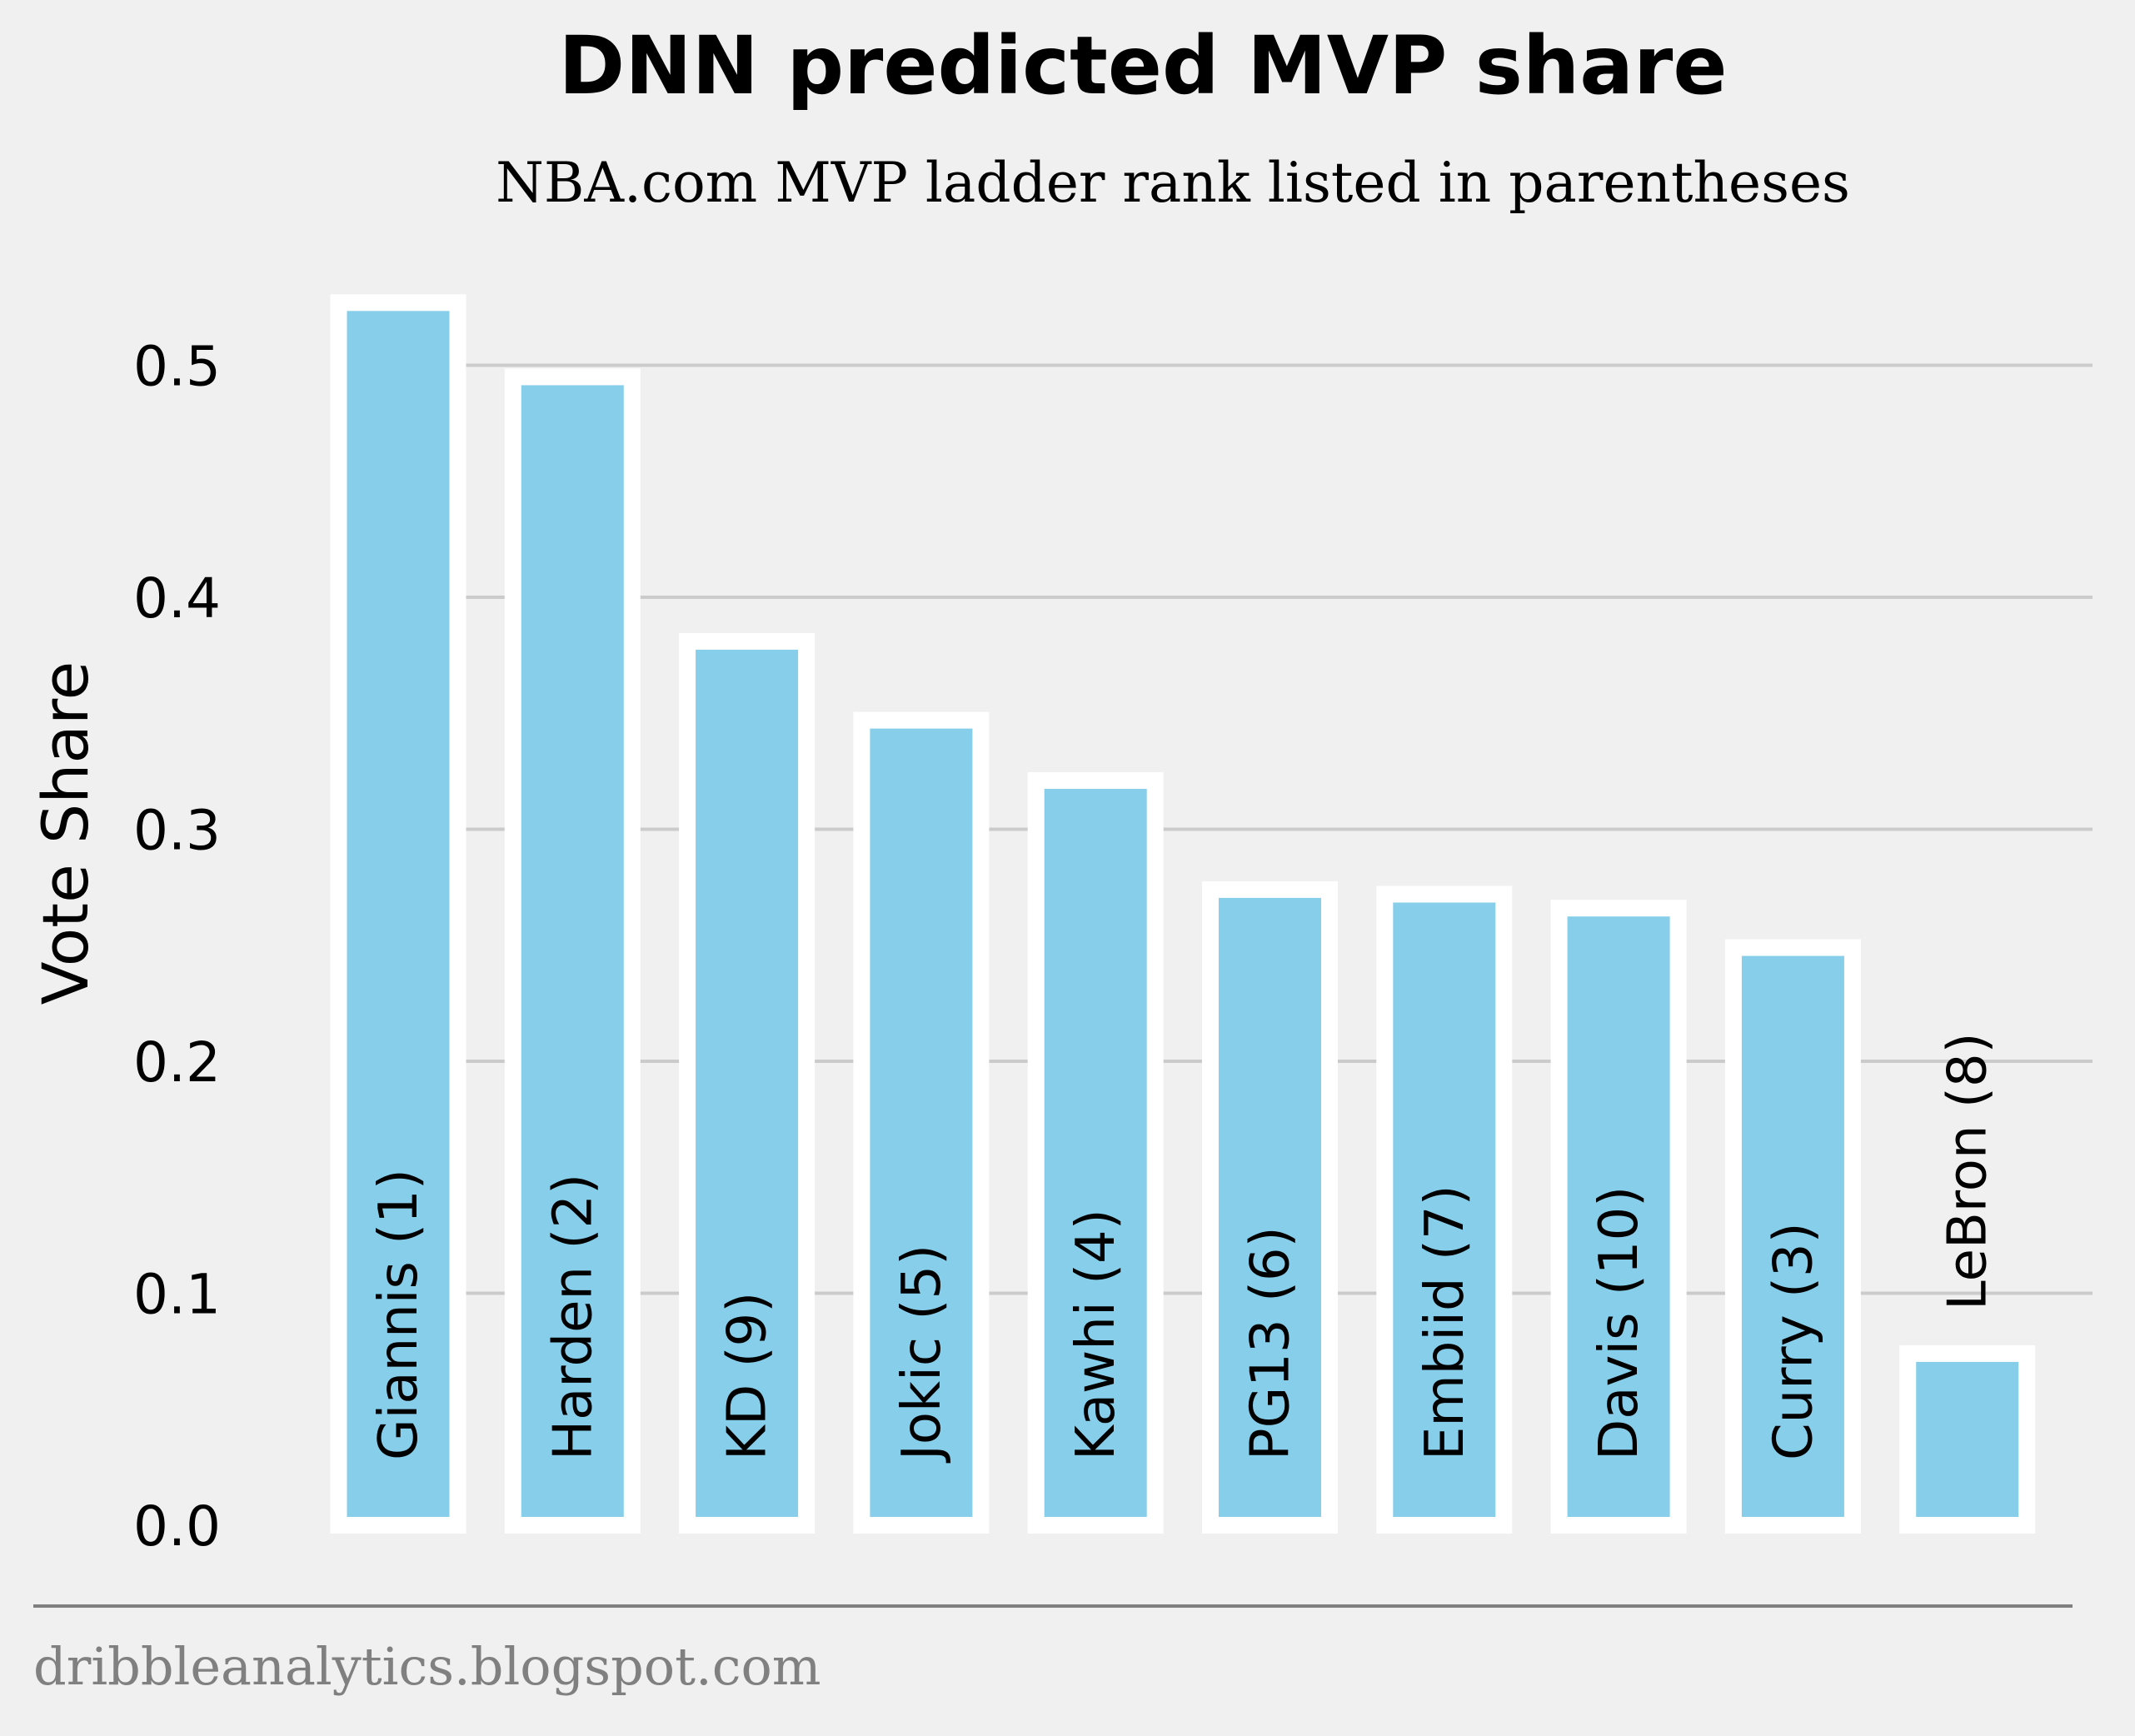 The height and width of the screenshot is (1736, 2135). Describe the element at coordinates (922, 1355) in the screenshot. I see `bar-label: Jokic (5)` at that location.